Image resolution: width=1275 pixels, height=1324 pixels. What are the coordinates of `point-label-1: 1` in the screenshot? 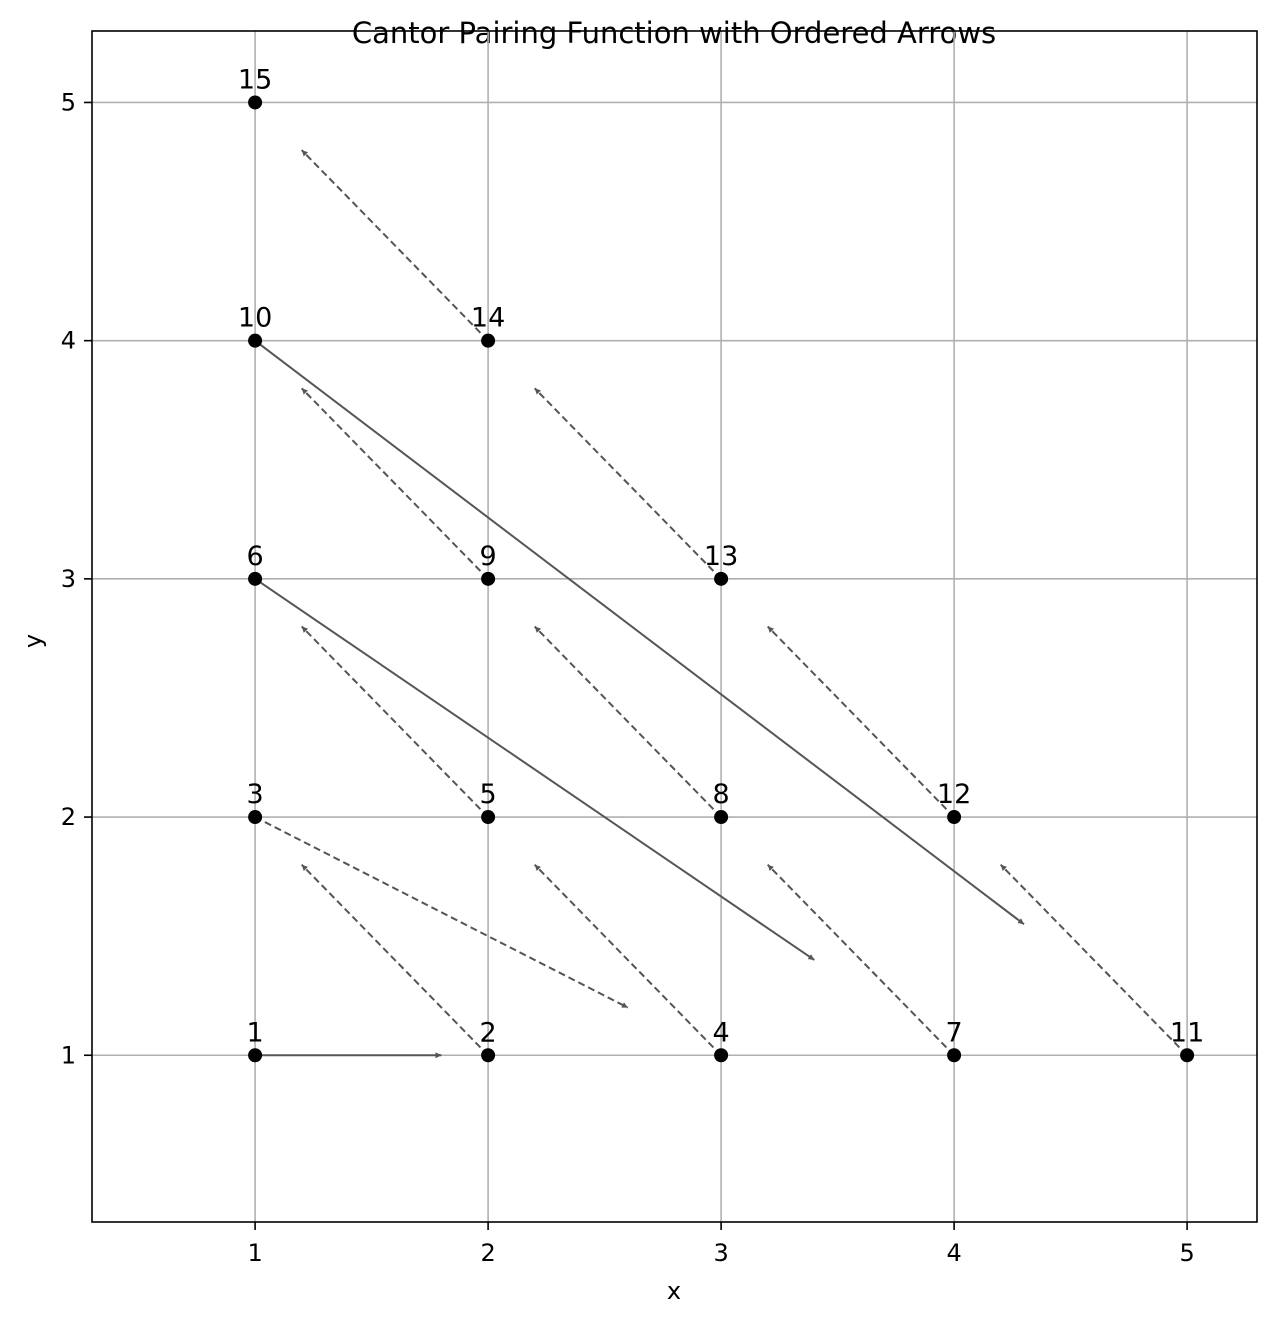 It's located at (255, 1032).